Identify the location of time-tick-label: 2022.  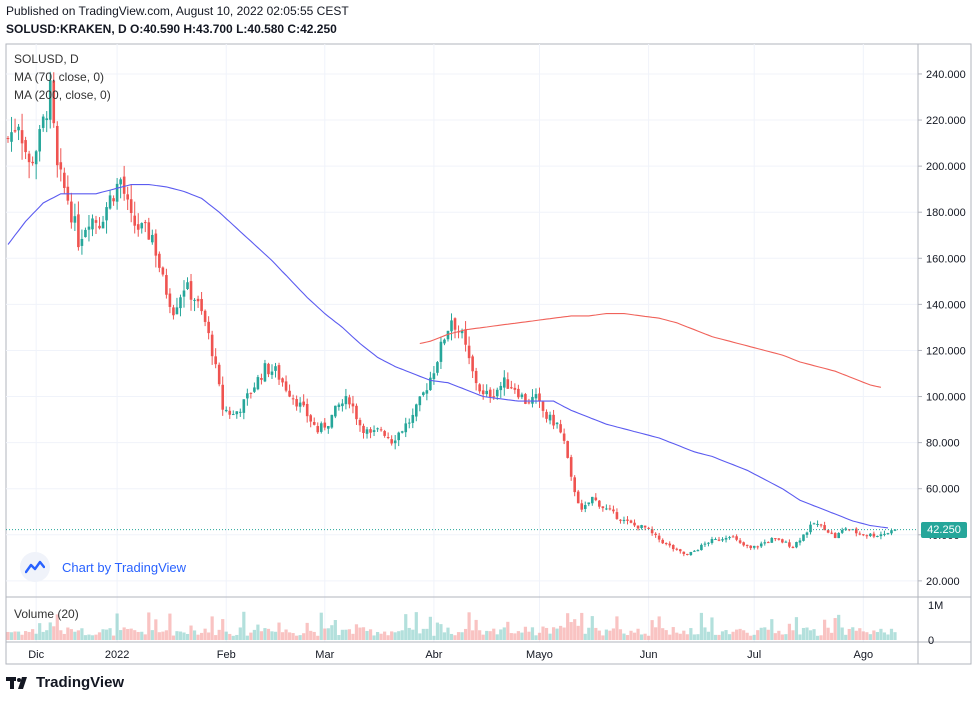
(117, 655).